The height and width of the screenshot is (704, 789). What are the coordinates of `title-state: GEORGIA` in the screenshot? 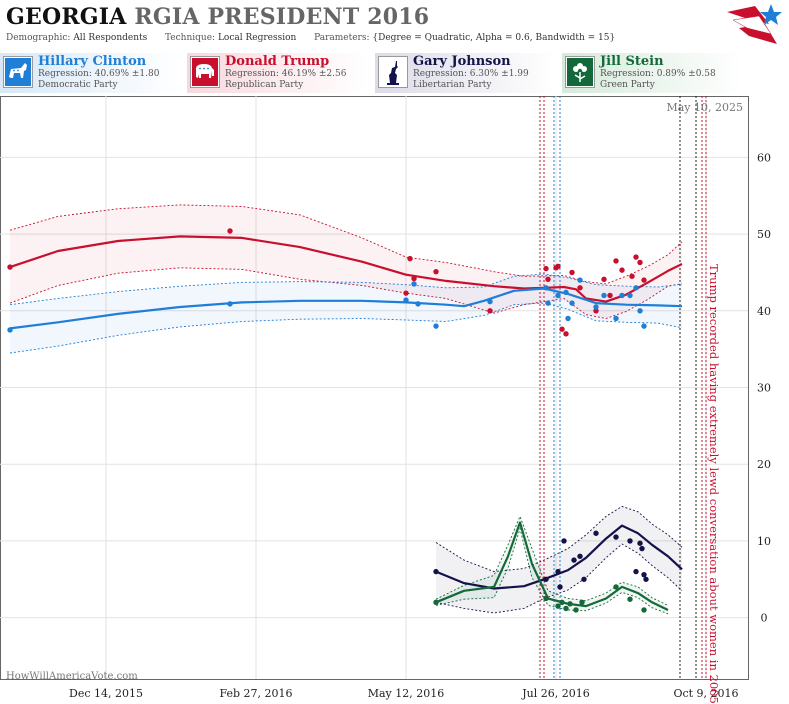 It's located at (66, 17).